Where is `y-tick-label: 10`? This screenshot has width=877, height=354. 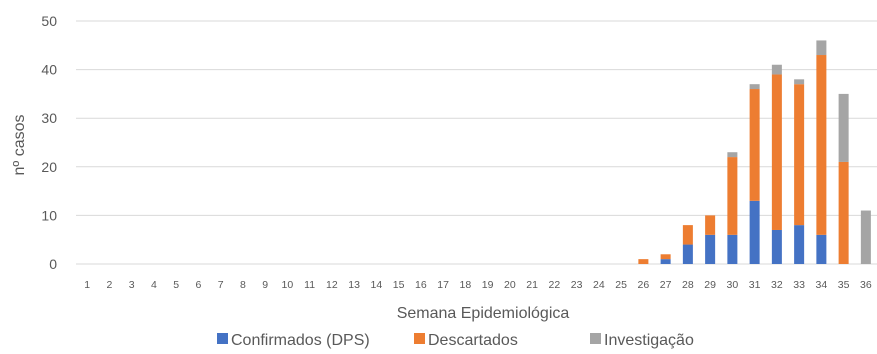 y-tick-label: 10 is located at coordinates (49, 215).